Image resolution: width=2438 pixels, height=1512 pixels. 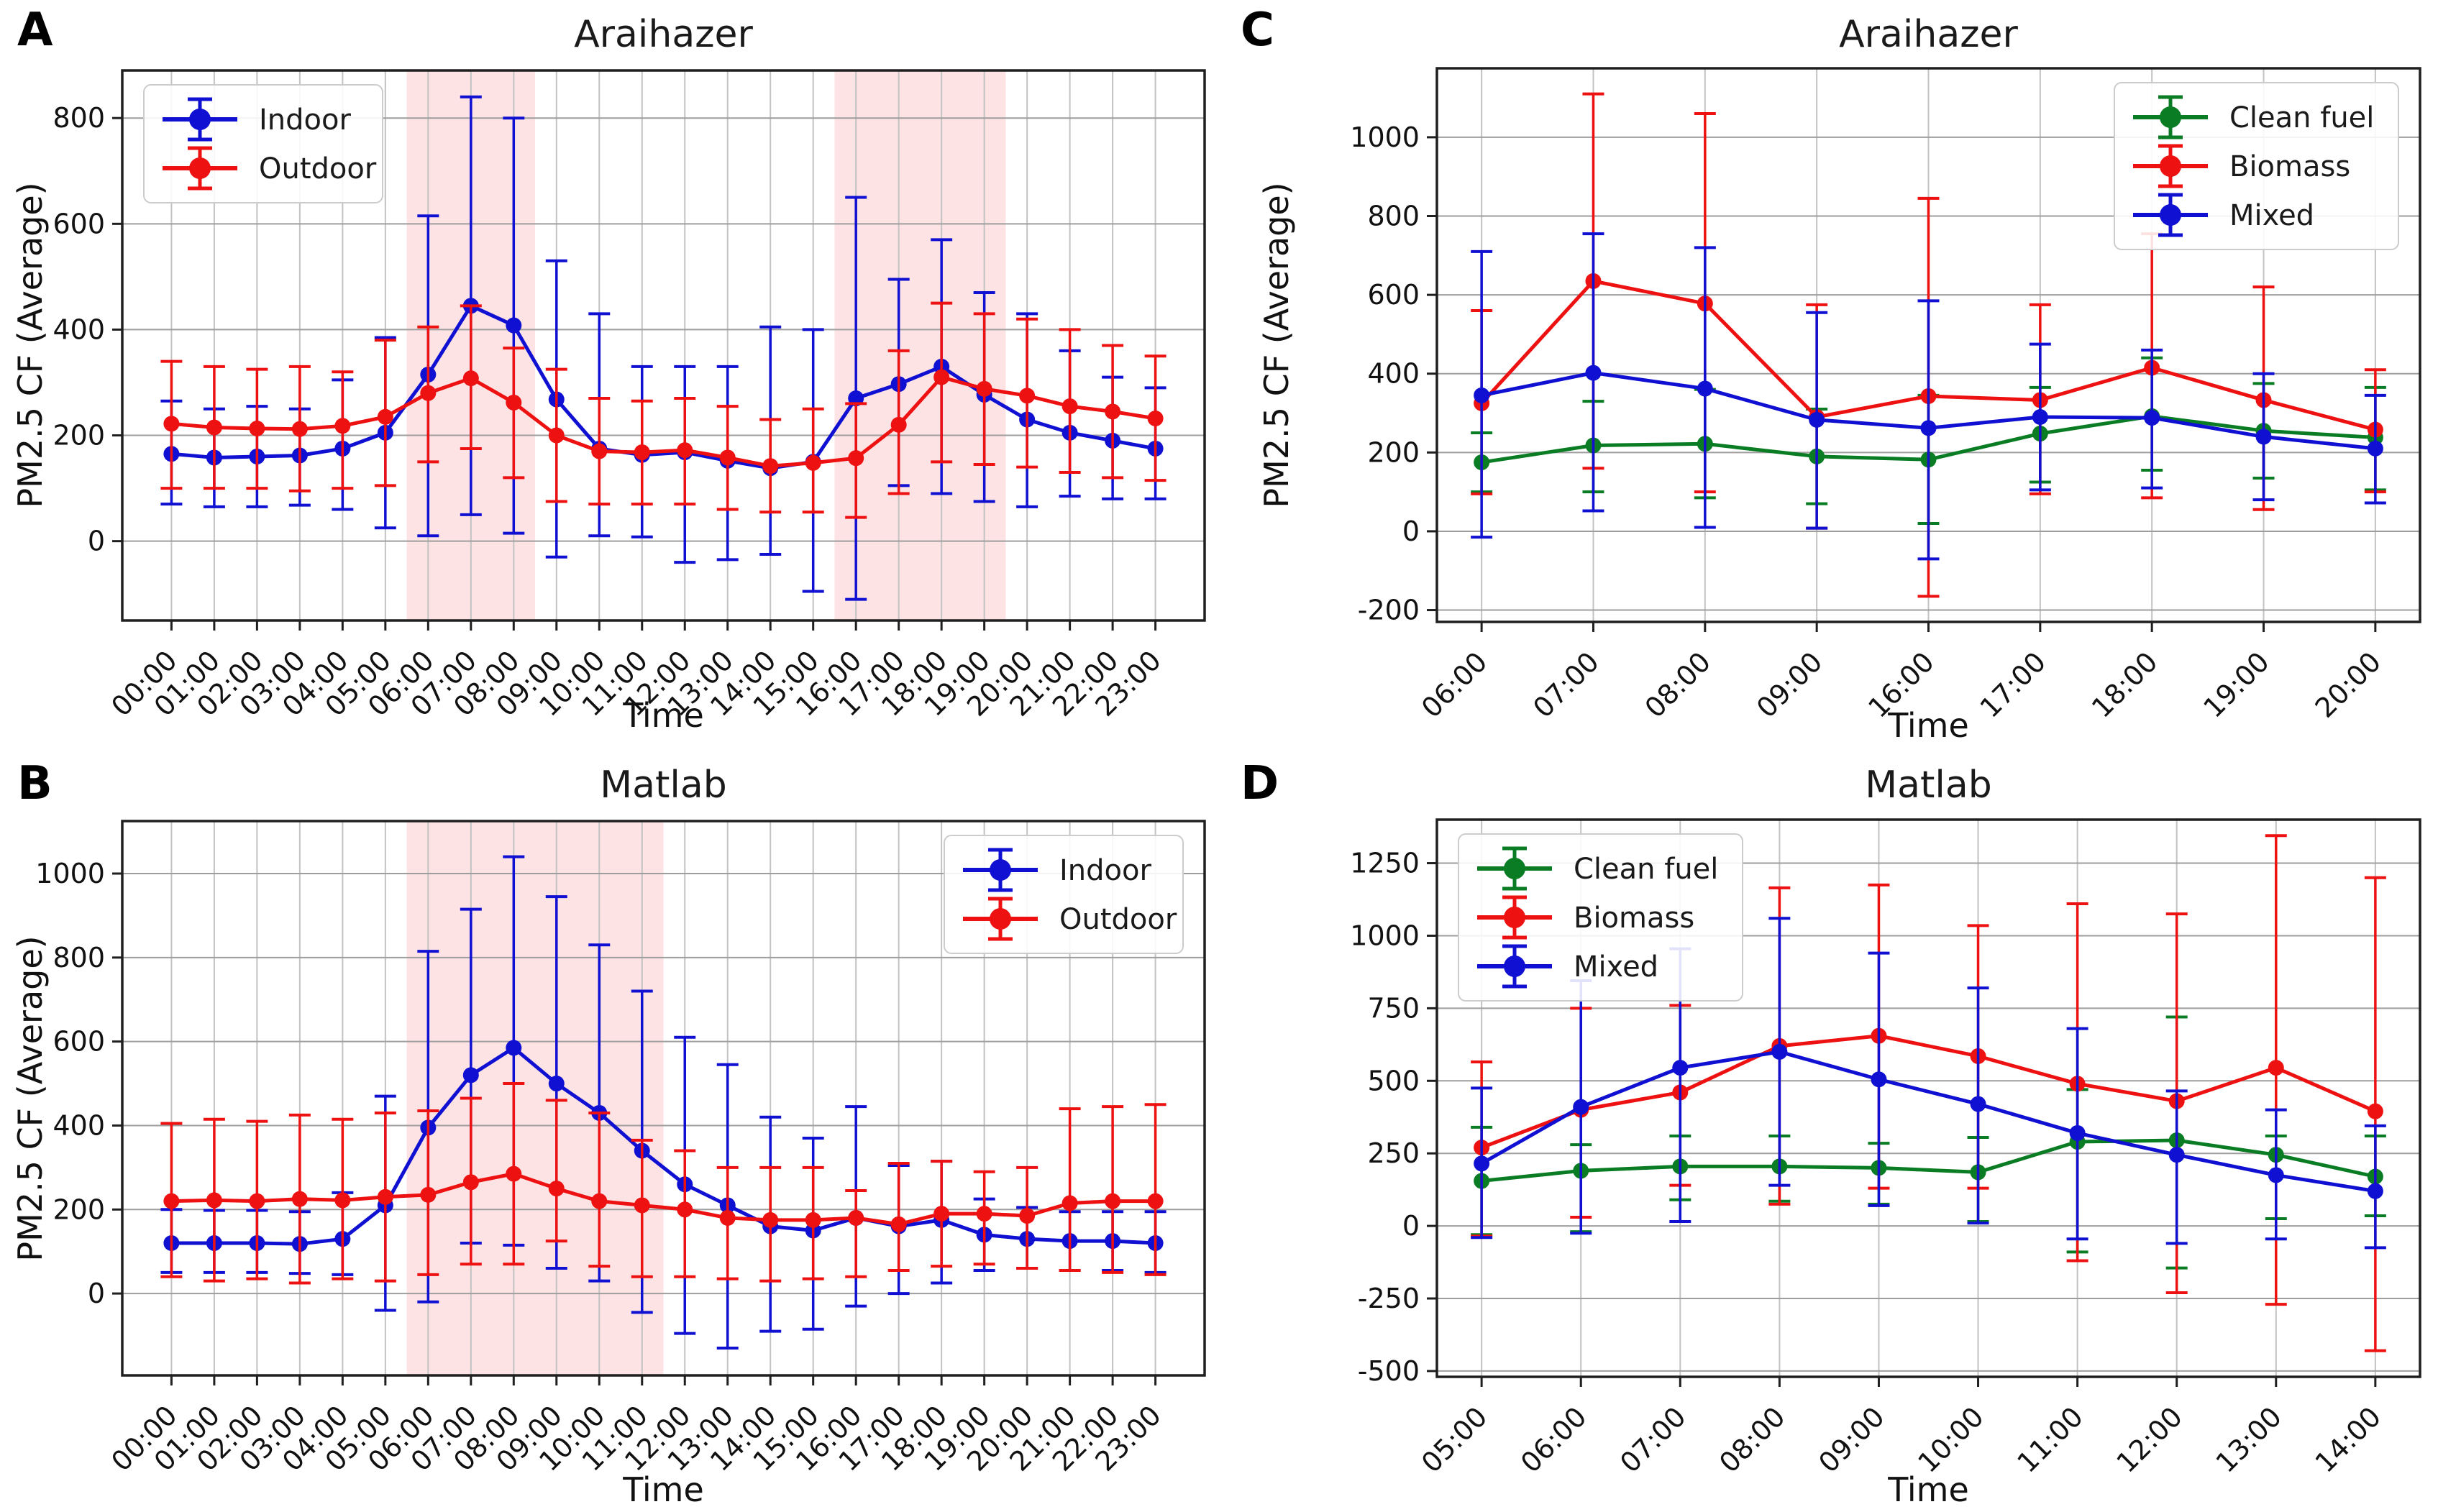 What do you see at coordinates (1260, 783) in the screenshot?
I see `panel-letter-d: D` at bounding box center [1260, 783].